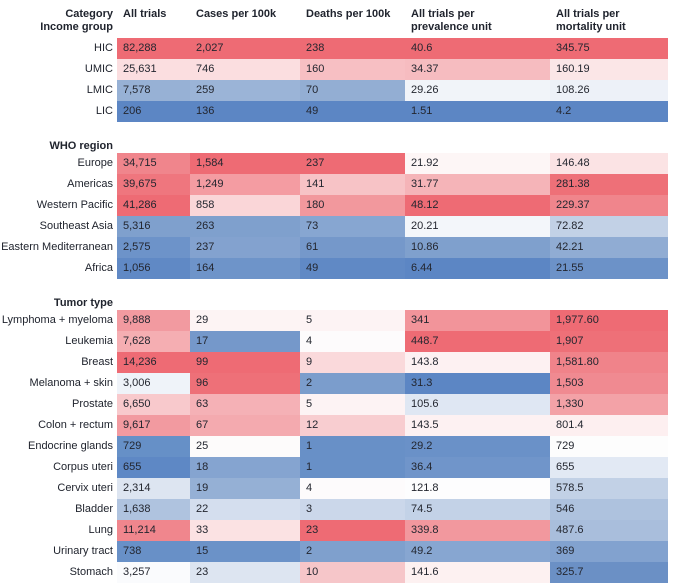 Image resolution: width=691 pixels, height=585 pixels. I want to click on heatmap-cell: 82,288, so click(153, 48).